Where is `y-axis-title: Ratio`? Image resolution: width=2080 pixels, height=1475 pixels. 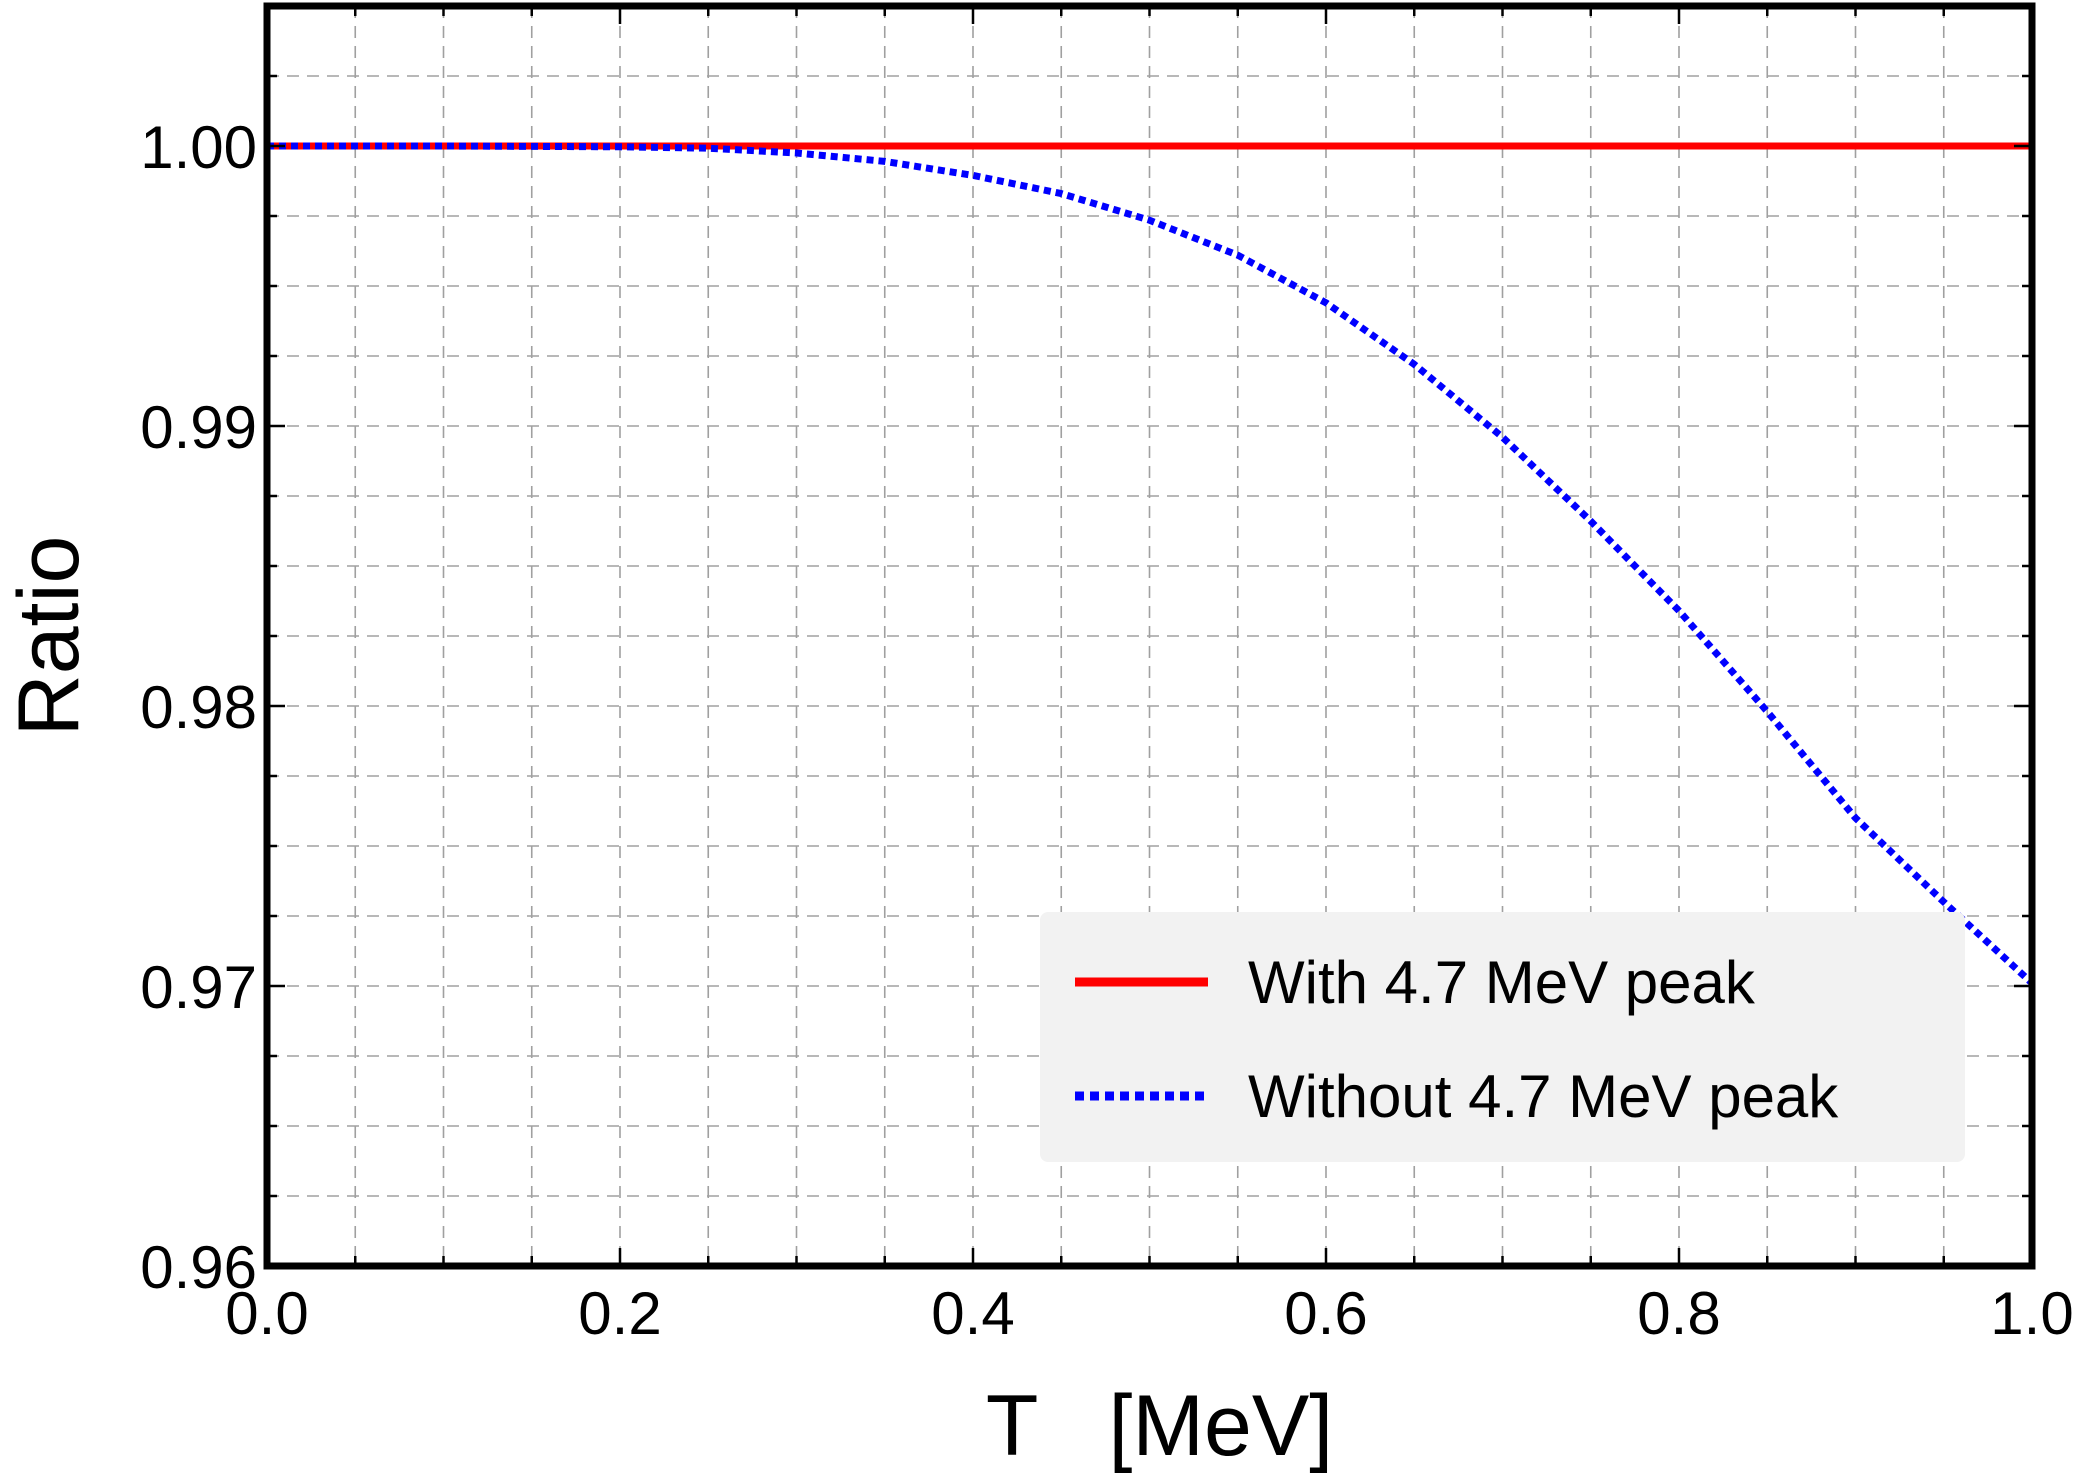 y-axis-title: Ratio is located at coordinates (49, 636).